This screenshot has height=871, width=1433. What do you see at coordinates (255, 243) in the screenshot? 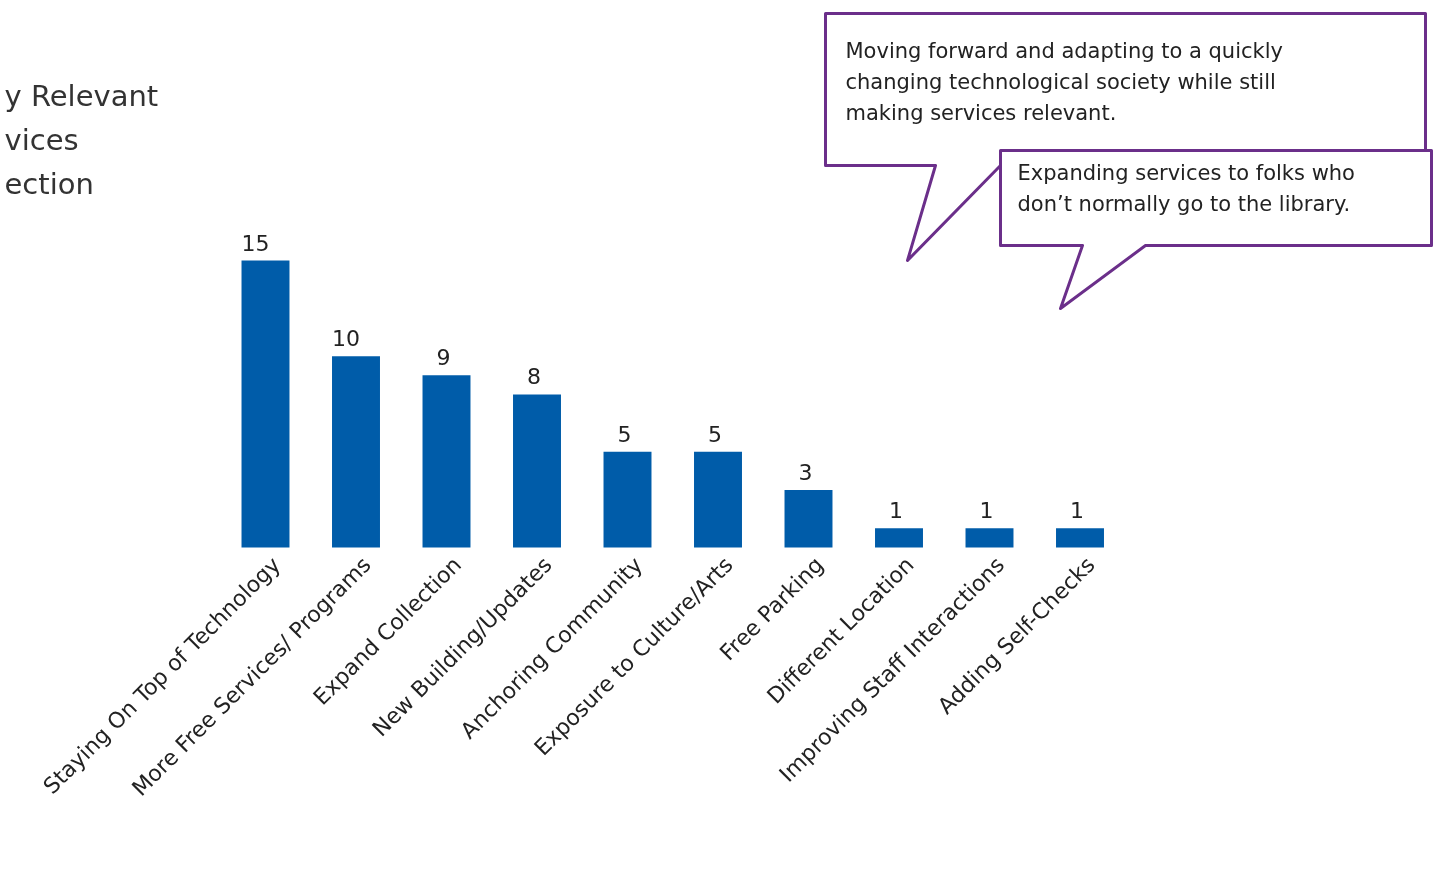
I see `data-label: 15` at bounding box center [255, 243].